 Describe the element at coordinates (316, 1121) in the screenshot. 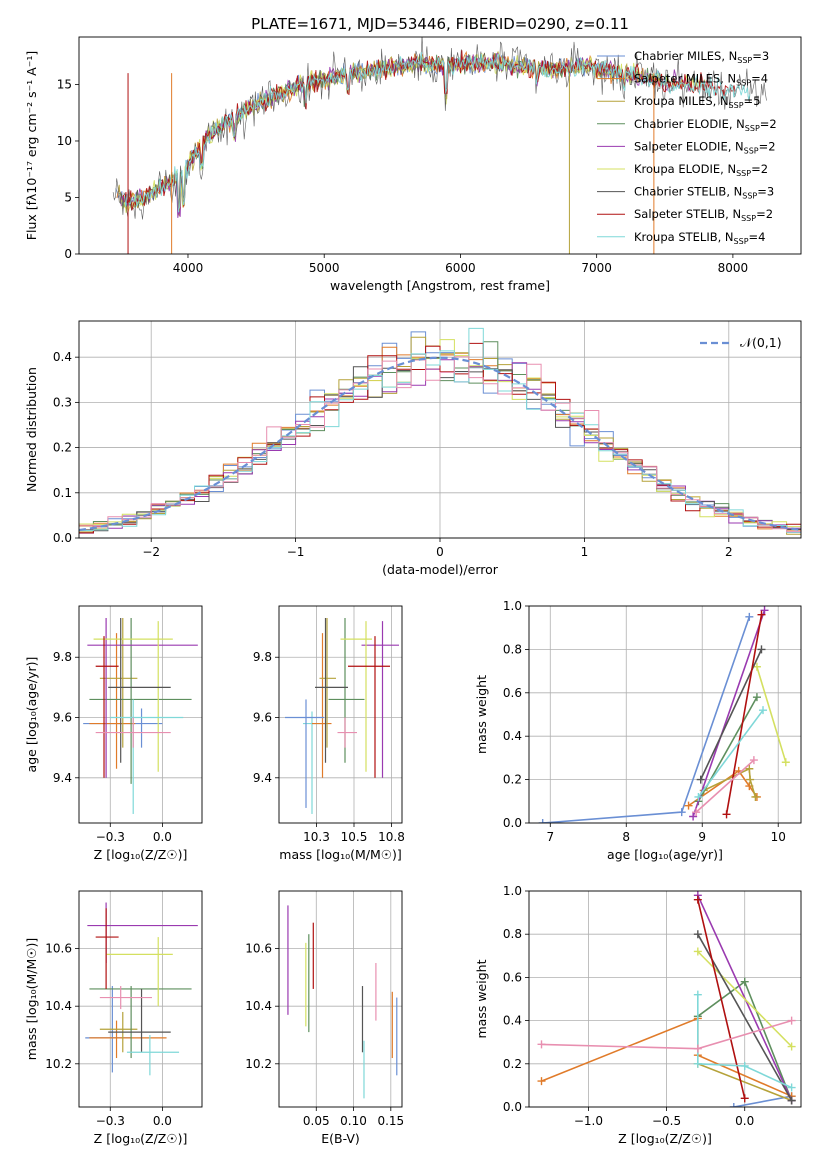

I see `x-tick-label: 0.05` at that location.